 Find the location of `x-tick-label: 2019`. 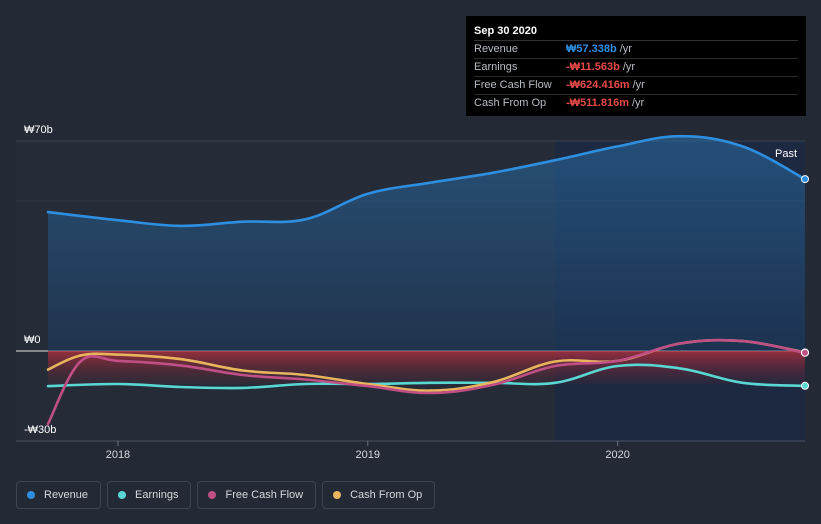

x-tick-label: 2019 is located at coordinates (368, 455).